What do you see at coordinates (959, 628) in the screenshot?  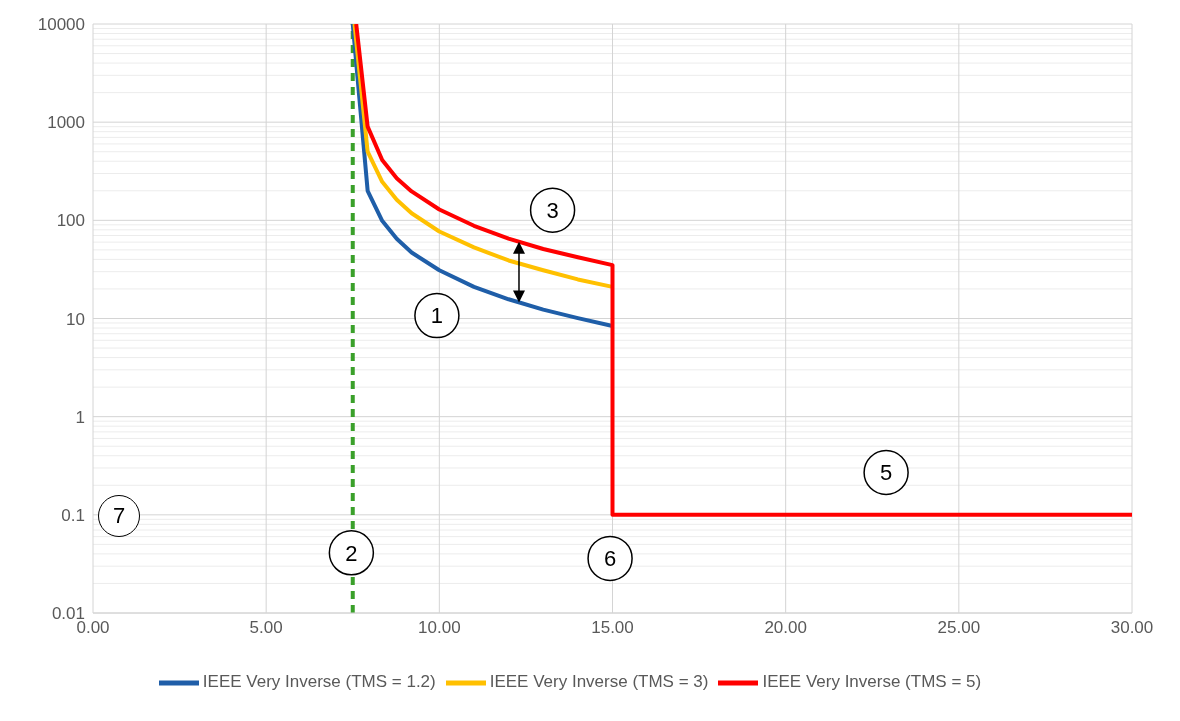 I see `x-tick-label: 25.00` at bounding box center [959, 628].